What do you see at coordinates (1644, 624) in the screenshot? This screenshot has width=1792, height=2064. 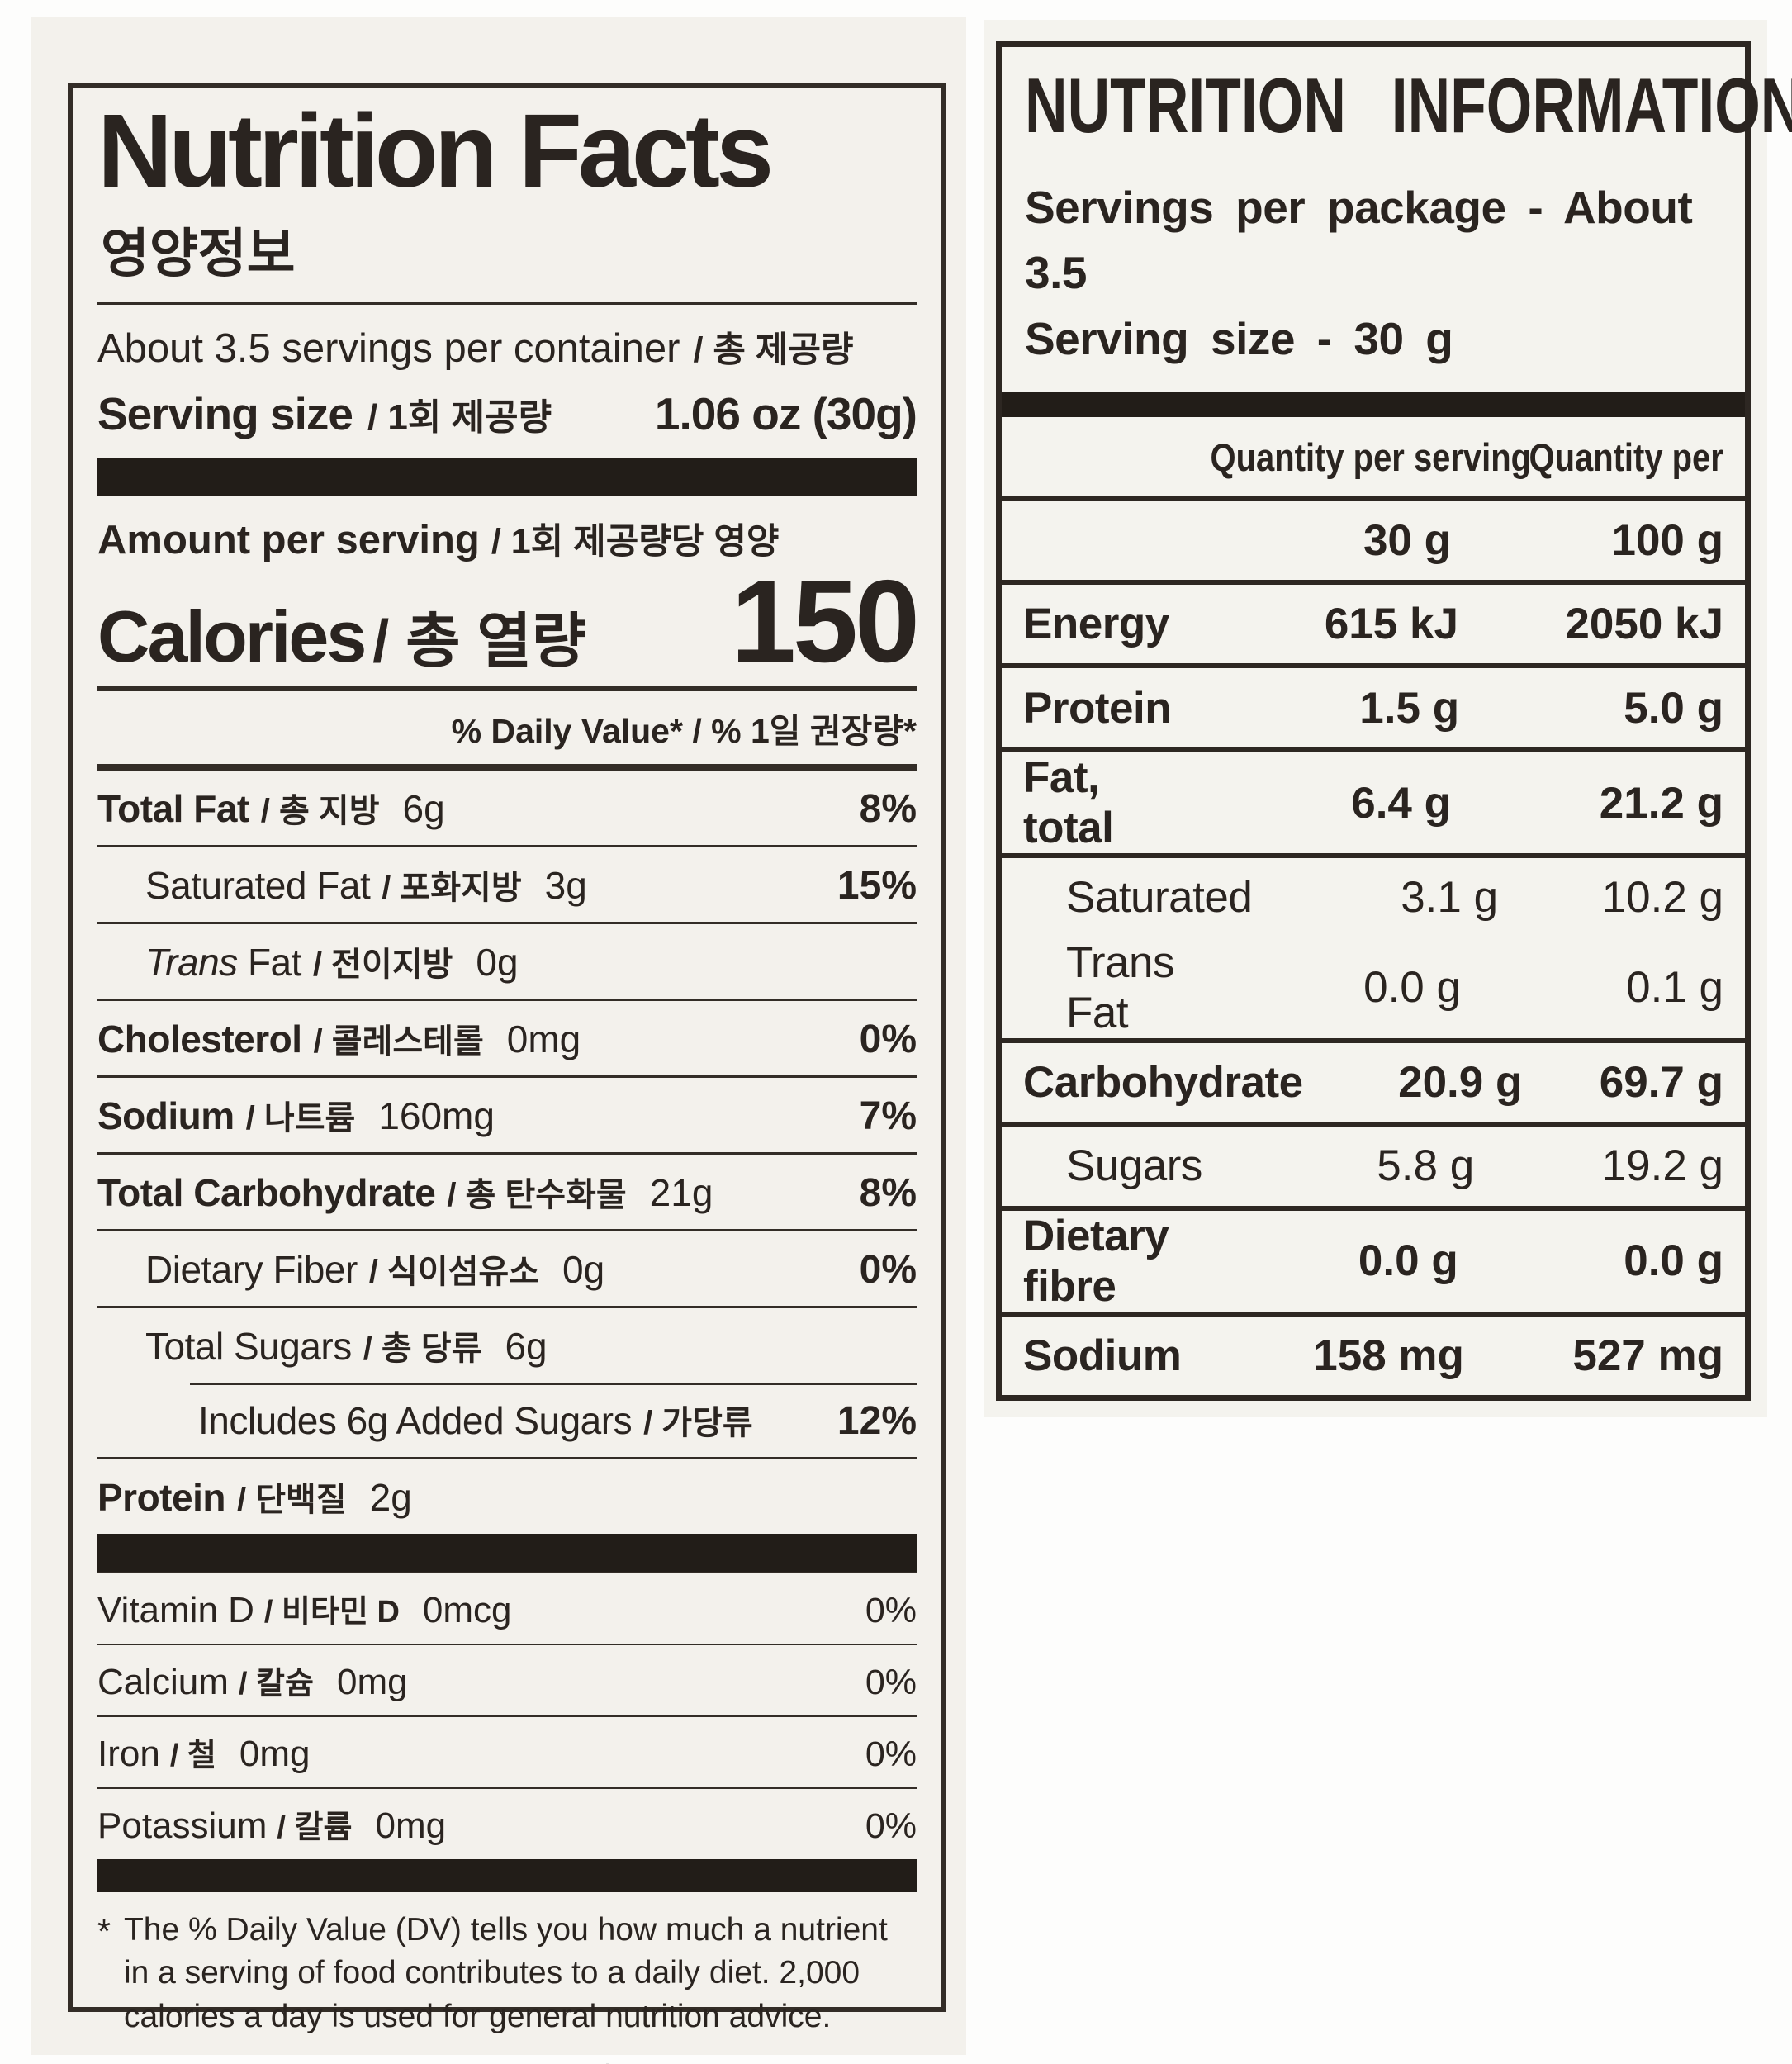 I see `value-per-100g: 2050 kJ` at bounding box center [1644, 624].